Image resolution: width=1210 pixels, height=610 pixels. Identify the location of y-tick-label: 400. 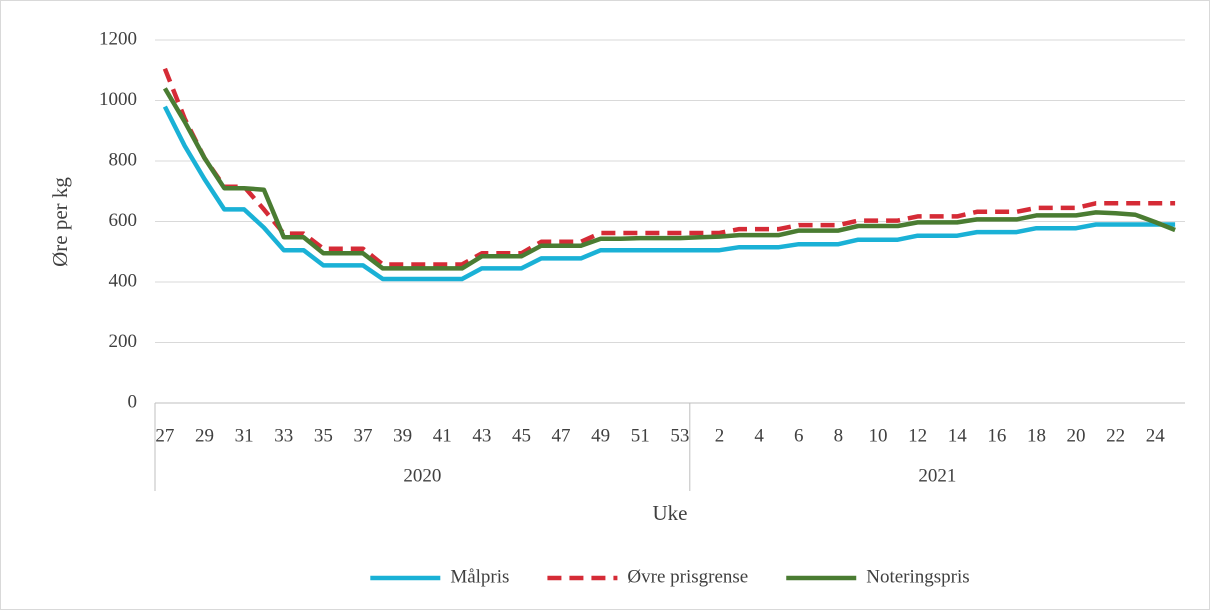
(123, 280).